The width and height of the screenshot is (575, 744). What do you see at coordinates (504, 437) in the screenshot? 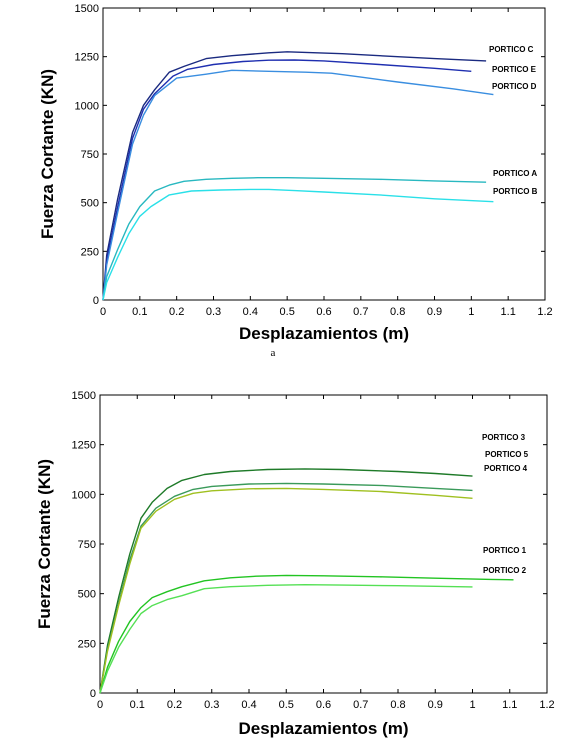
I see `series-label: PORTICO 3` at bounding box center [504, 437].